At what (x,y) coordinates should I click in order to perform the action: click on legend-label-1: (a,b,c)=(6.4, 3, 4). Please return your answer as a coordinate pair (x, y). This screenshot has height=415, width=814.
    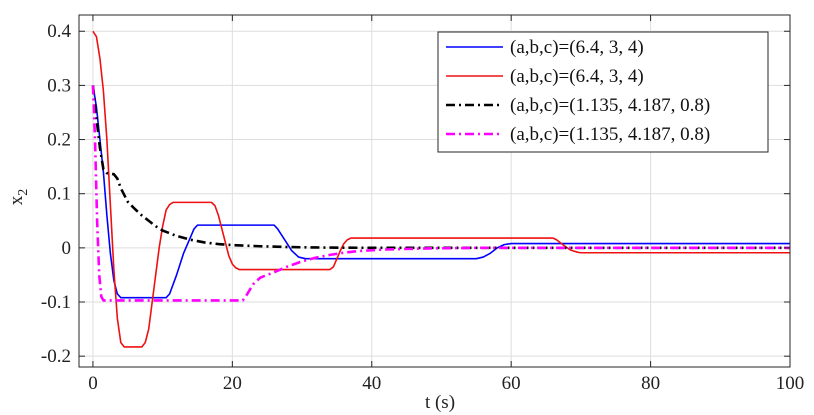
    Looking at the image, I should click on (577, 47).